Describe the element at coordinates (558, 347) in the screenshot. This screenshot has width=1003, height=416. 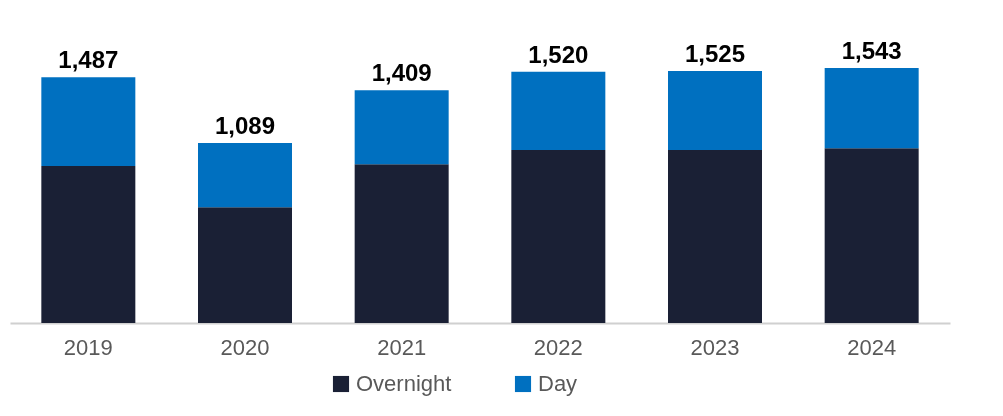
I see `x-tick-label: 2022` at that location.